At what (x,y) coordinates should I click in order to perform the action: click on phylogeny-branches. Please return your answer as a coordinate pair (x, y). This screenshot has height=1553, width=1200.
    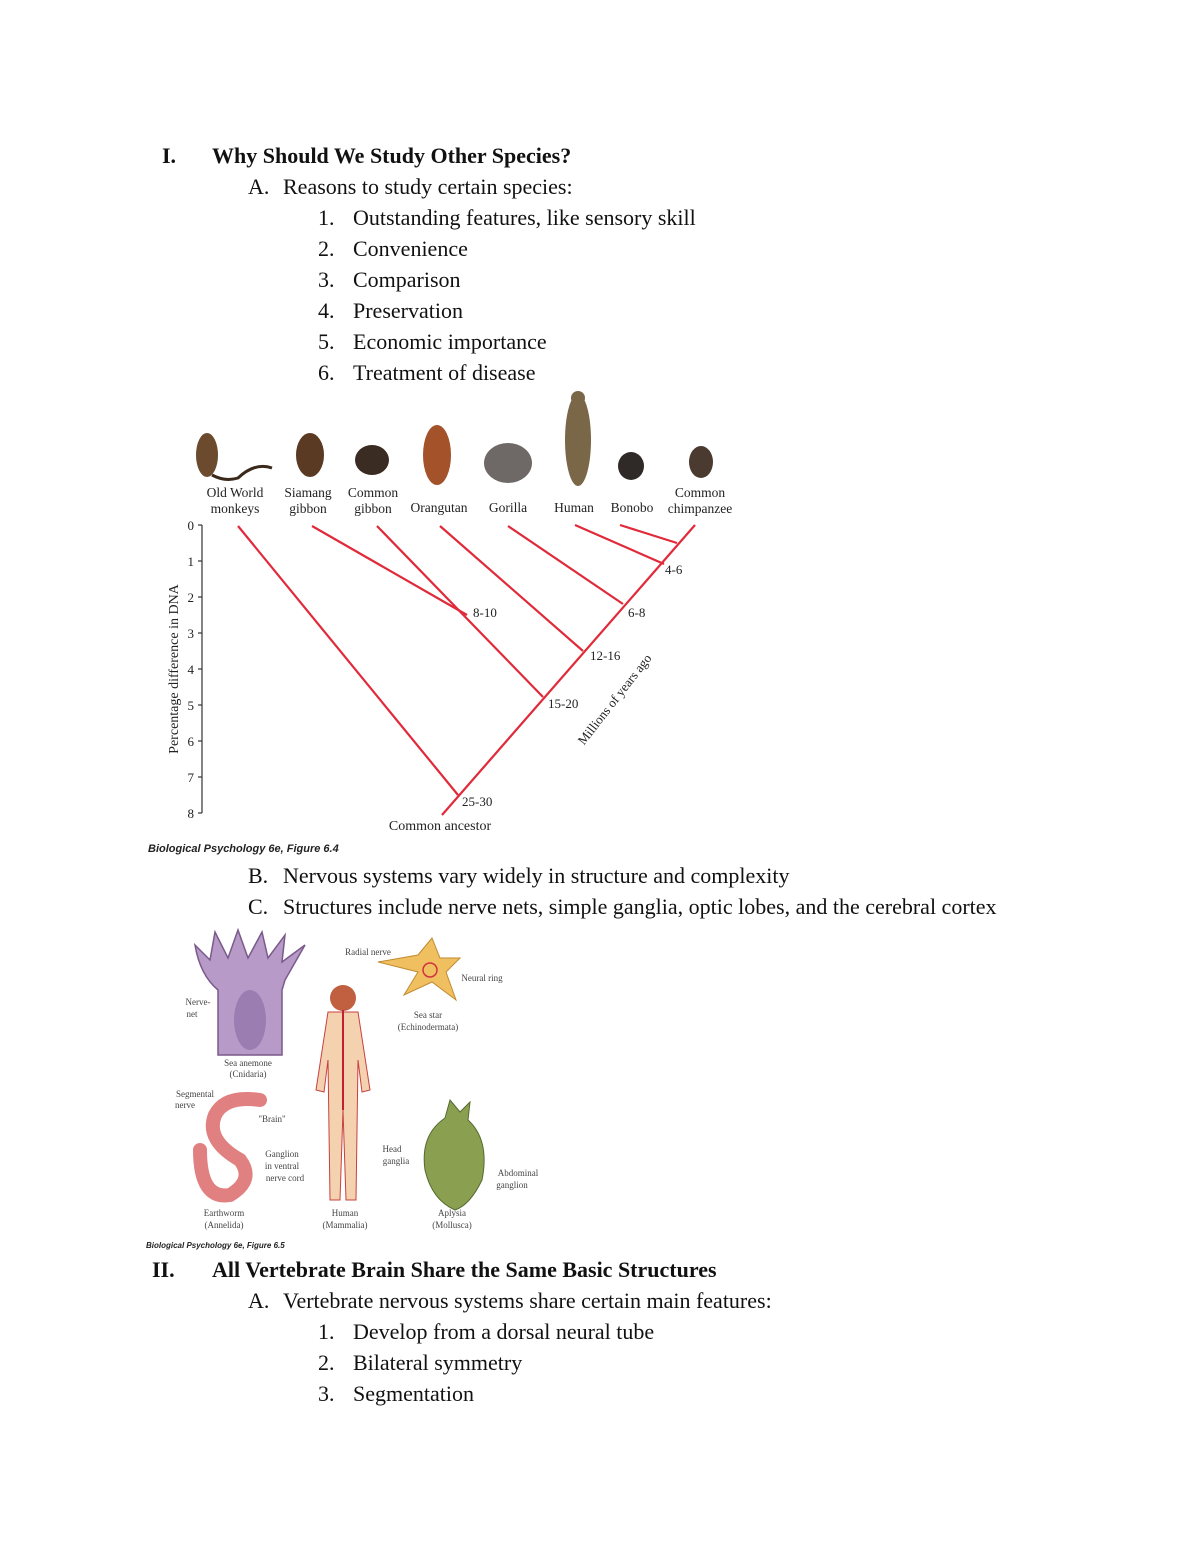
    Looking at the image, I should click on (466, 669).